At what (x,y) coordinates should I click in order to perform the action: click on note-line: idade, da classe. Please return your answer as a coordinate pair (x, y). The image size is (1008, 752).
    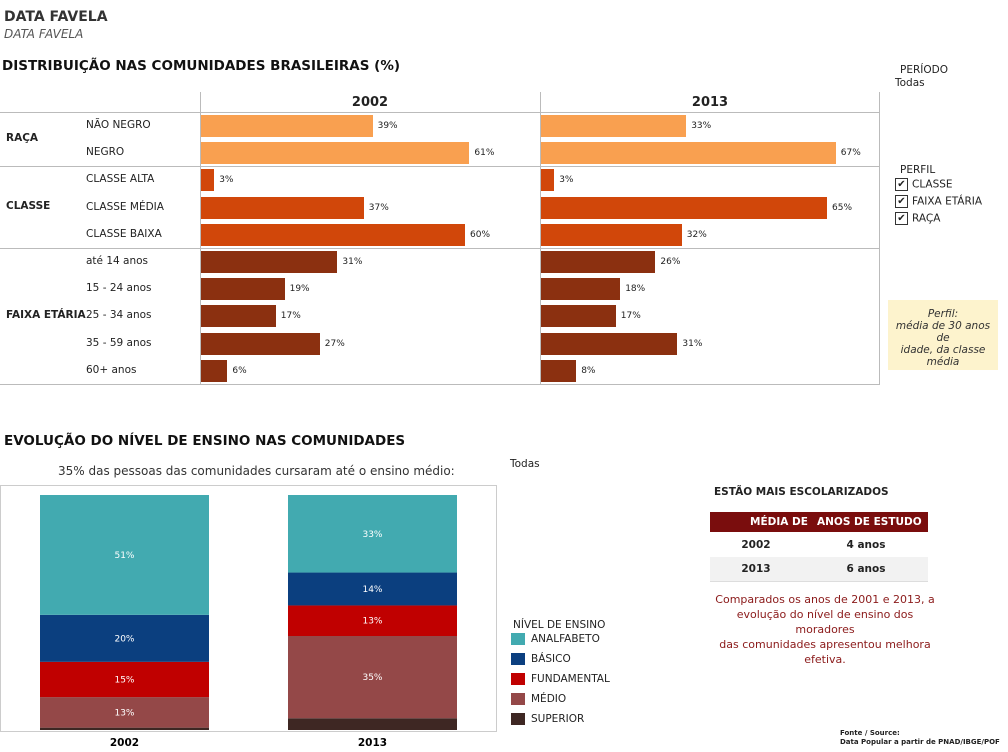
    Looking at the image, I should click on (943, 350).